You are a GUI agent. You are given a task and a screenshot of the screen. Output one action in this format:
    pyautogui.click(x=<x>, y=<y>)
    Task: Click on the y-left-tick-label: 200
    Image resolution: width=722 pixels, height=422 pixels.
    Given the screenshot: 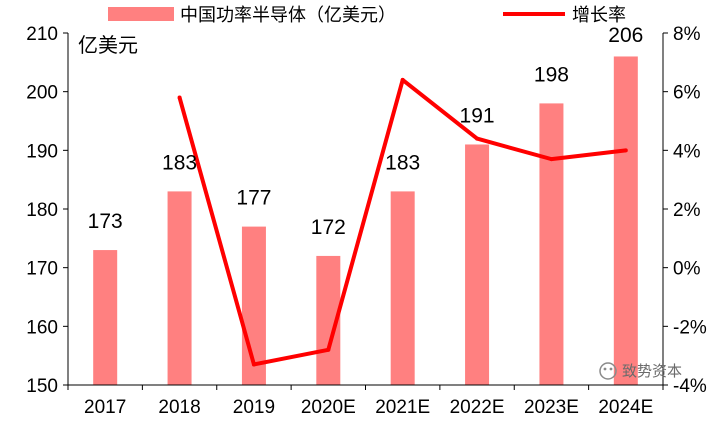 What is the action you would take?
    pyautogui.click(x=42, y=93)
    